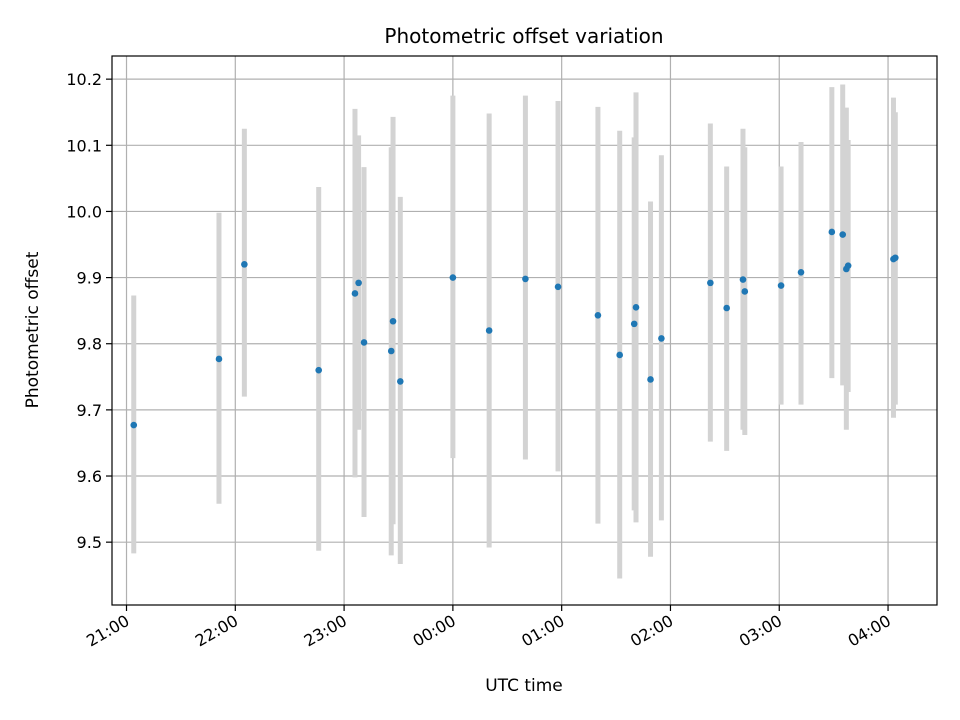 The width and height of the screenshot is (960, 720). I want to click on y-tick-label: 9.7, so click(89, 410).